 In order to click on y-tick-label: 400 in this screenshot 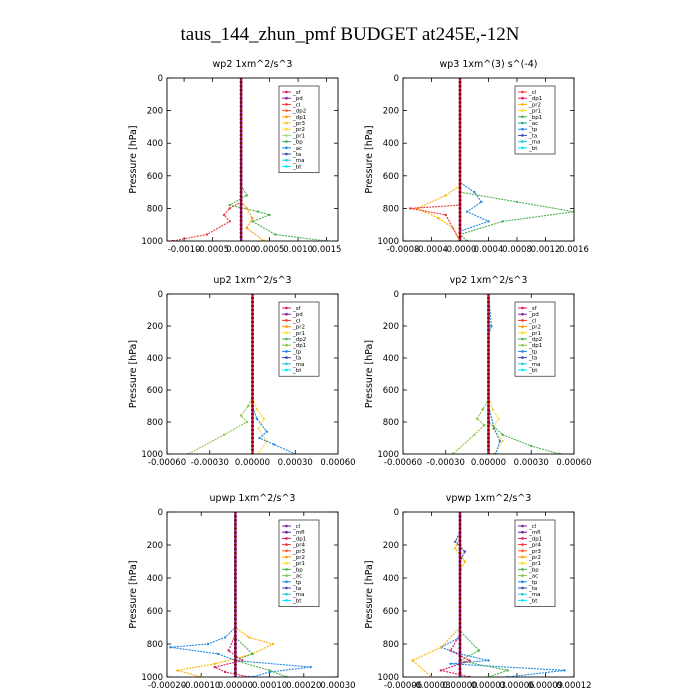, I will do `click(155, 359)`.